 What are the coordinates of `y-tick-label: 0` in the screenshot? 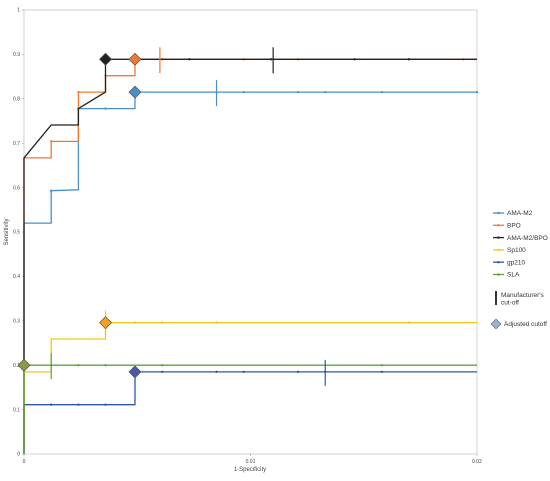 It's located at (18, 455).